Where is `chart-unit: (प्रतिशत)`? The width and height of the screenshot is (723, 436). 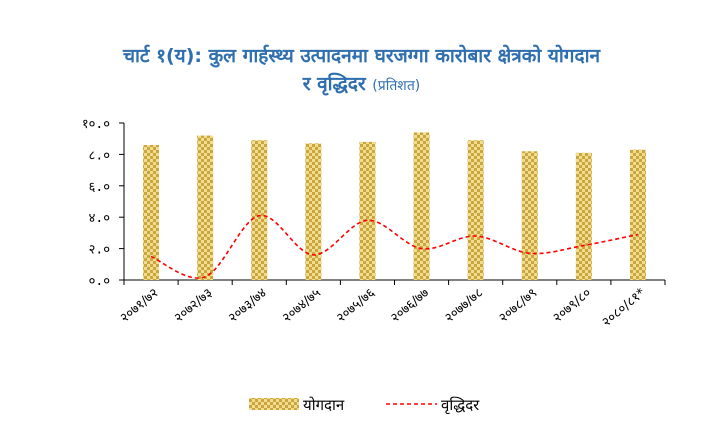
chart-unit: (प्रतिशत) is located at coordinates (396, 86).